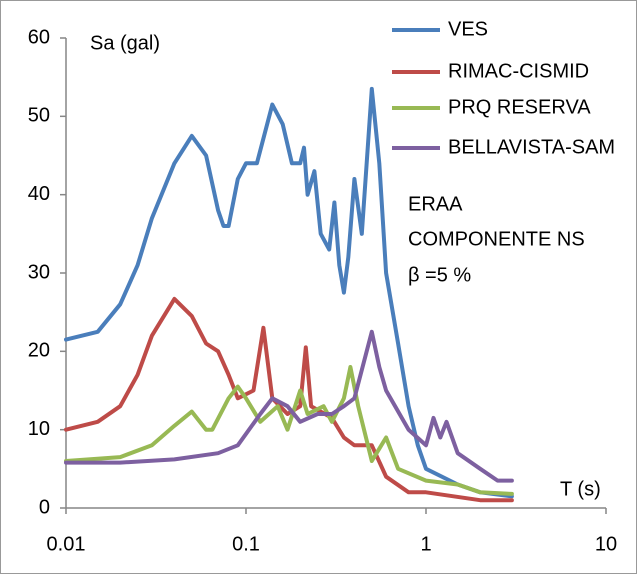 This screenshot has height=579, width=637. Describe the element at coordinates (39, 37) in the screenshot. I see `y-tick-label: 60` at that location.